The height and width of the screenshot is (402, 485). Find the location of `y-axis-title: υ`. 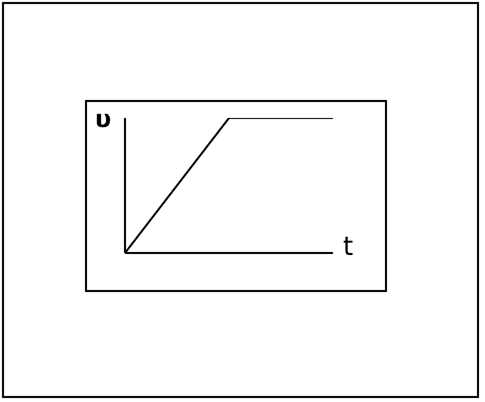

y-axis-title: υ is located at coordinates (103, 119).